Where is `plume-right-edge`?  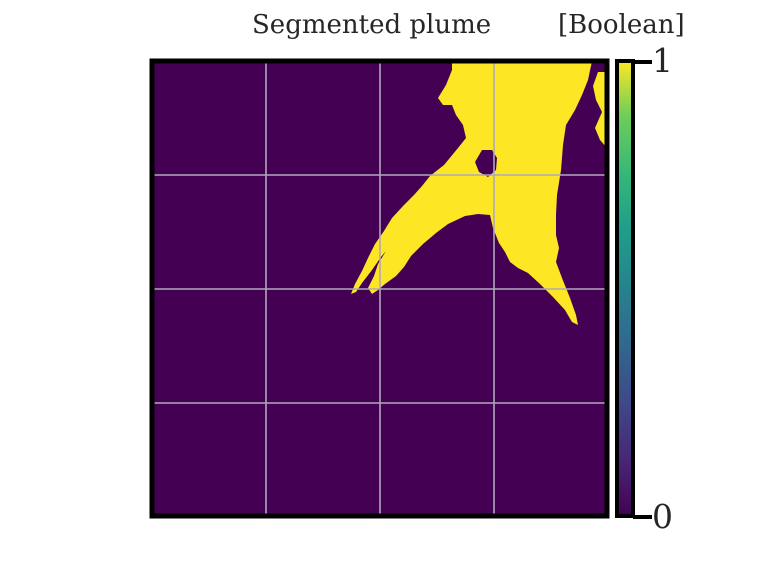
plume-right-edge is located at coordinates (600, 110).